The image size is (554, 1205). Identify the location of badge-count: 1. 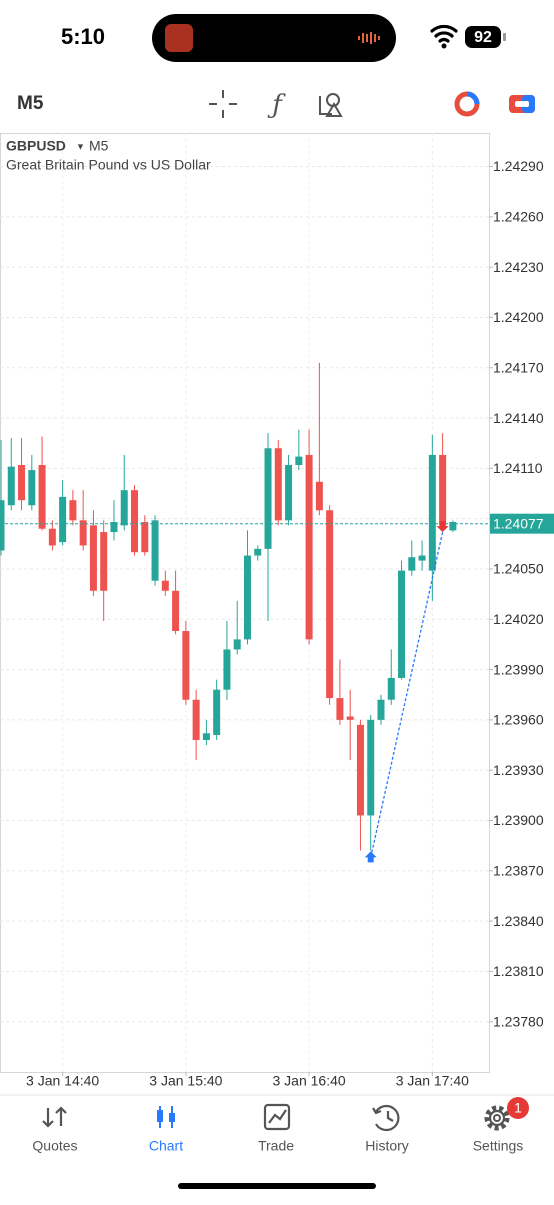
(518, 1108).